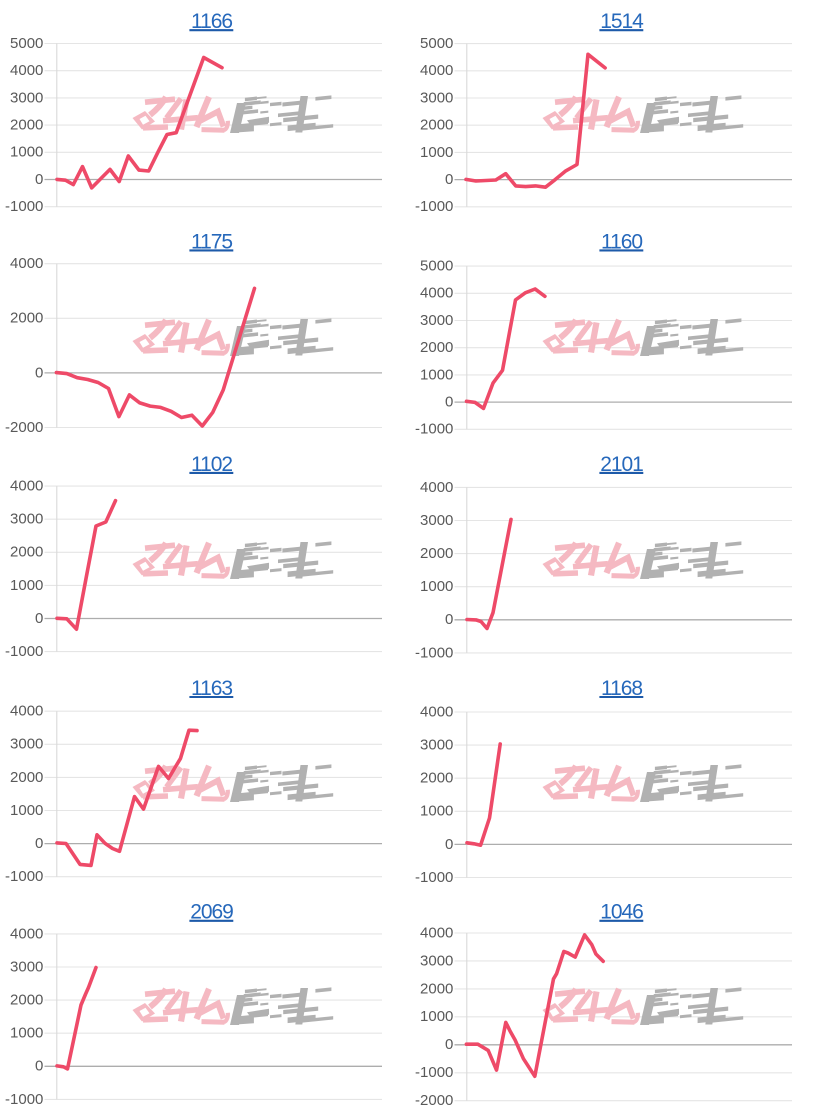 Image resolution: width=820 pixels, height=1115 pixels. What do you see at coordinates (621, 464) in the screenshot?
I see `svg-text: 2101` at bounding box center [621, 464].